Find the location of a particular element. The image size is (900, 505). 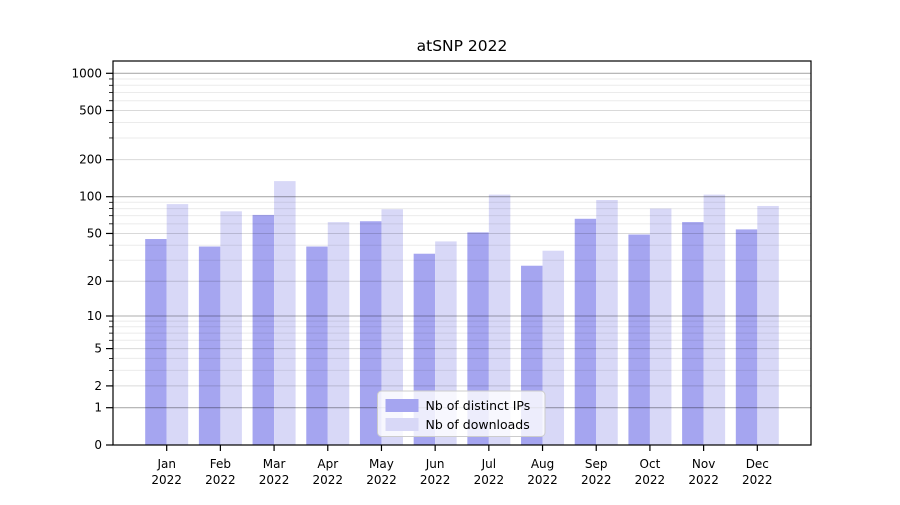

legend-label-downloads: Nb of downloads is located at coordinates (478, 424).